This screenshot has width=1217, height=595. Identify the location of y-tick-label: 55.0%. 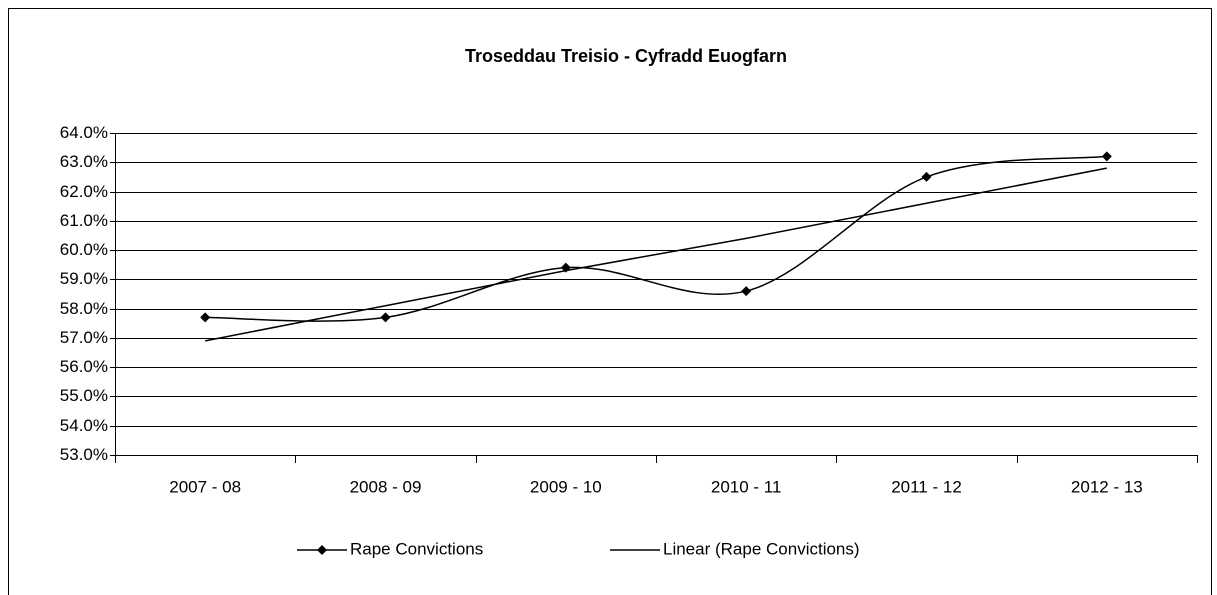
(84, 395).